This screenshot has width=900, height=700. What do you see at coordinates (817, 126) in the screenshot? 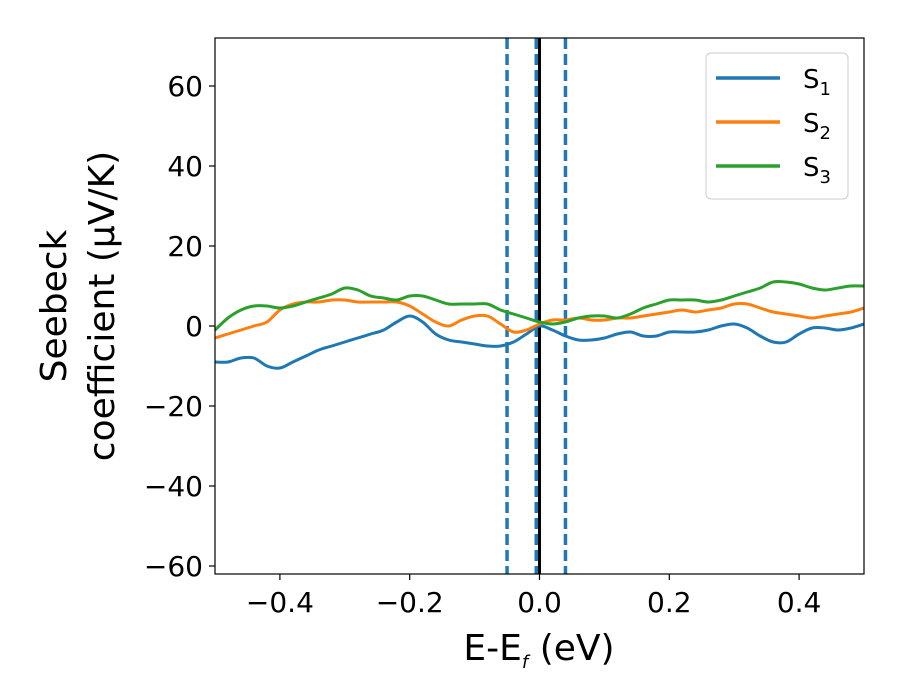
I see `legend-label-s2: S2` at bounding box center [817, 126].